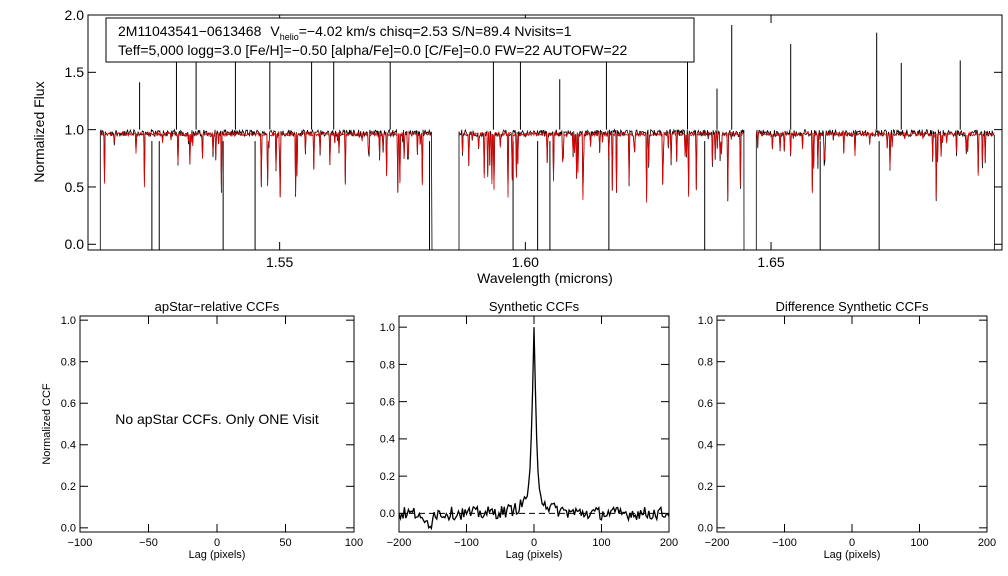 The image size is (1008, 576). Describe the element at coordinates (190, 31) in the screenshot. I see `star-id: 2M11043541−0613468` at that location.